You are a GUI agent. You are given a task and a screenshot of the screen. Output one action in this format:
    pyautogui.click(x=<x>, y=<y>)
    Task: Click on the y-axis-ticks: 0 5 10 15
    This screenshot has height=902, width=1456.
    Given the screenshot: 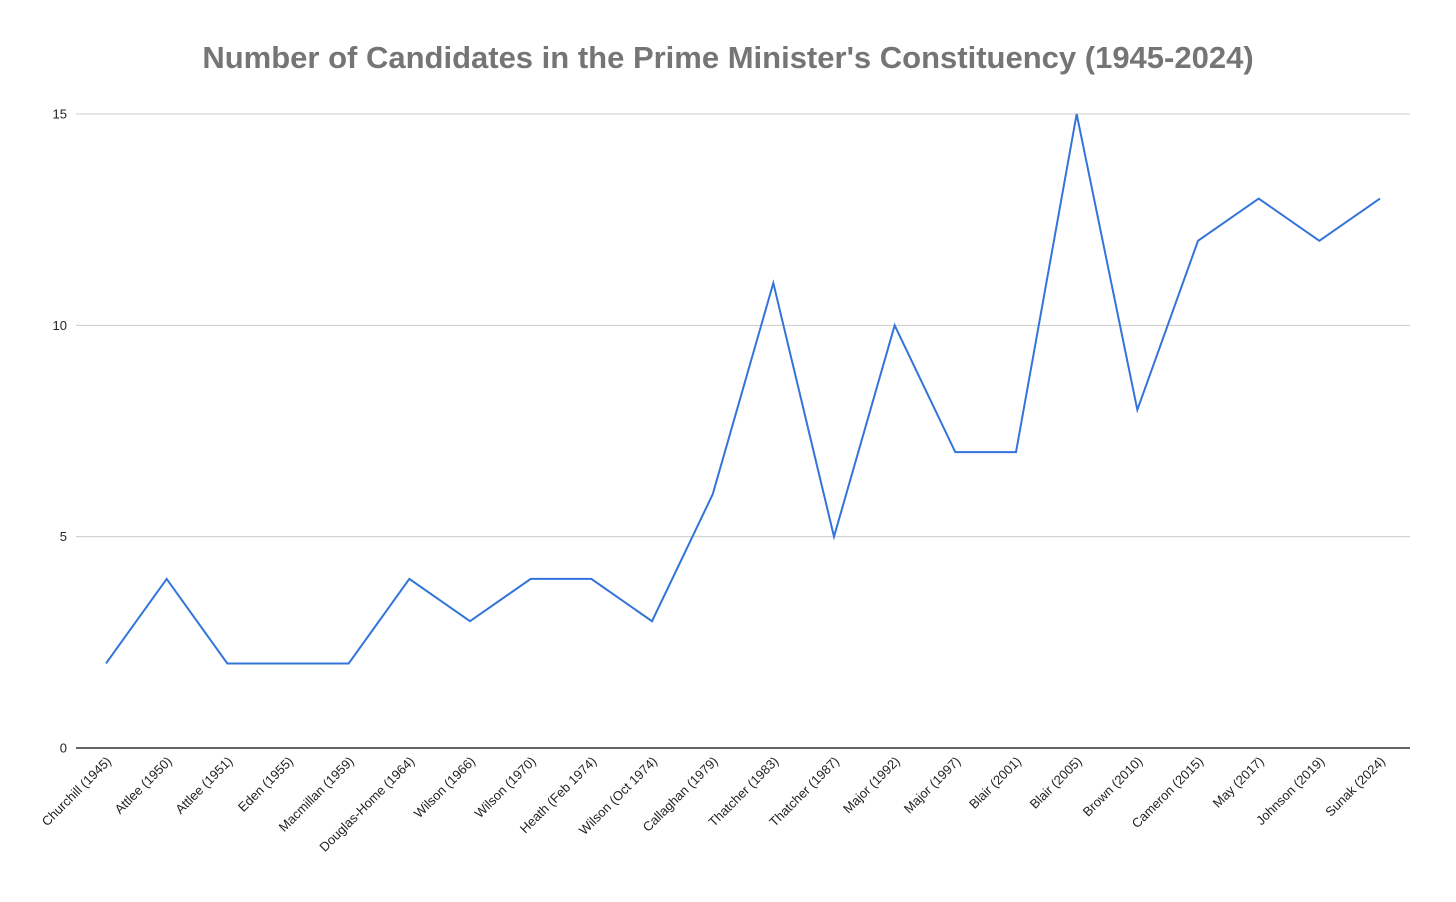 What is the action you would take?
    pyautogui.click(x=60, y=431)
    